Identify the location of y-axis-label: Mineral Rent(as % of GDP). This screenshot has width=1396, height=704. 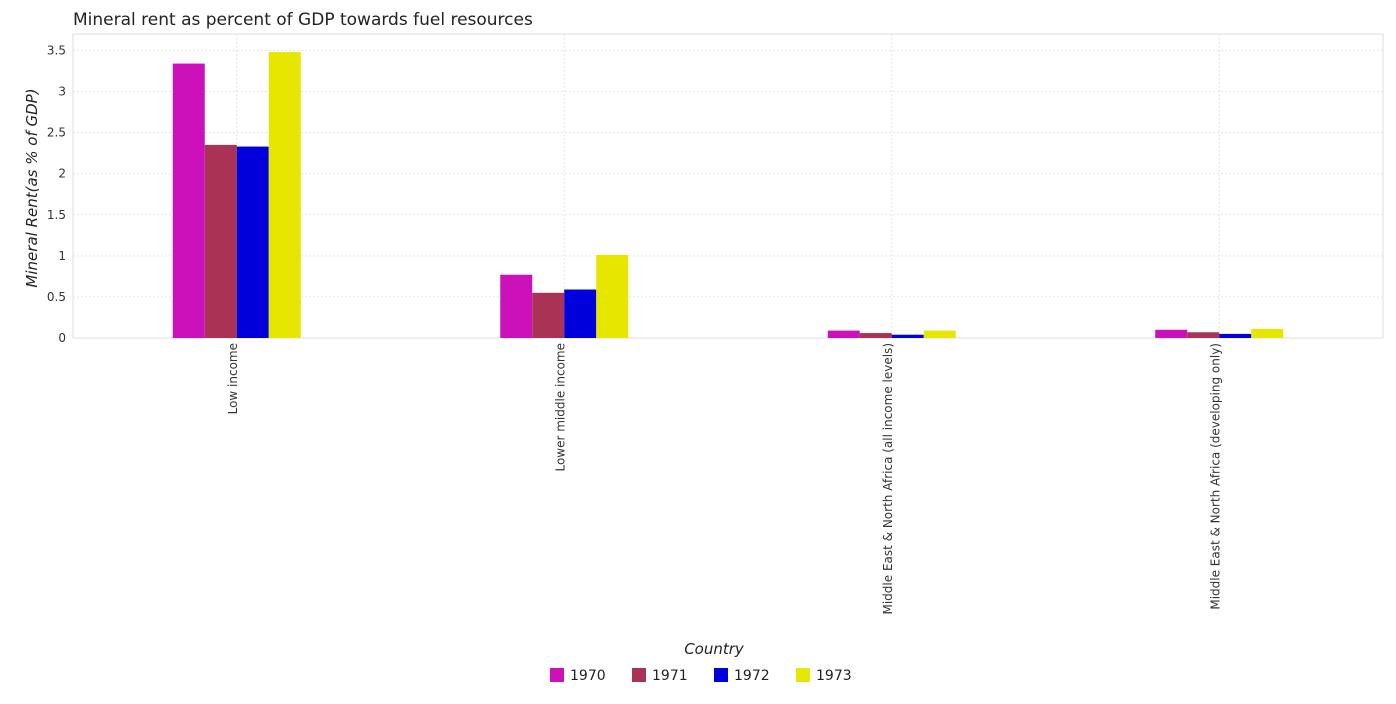
(32, 187).